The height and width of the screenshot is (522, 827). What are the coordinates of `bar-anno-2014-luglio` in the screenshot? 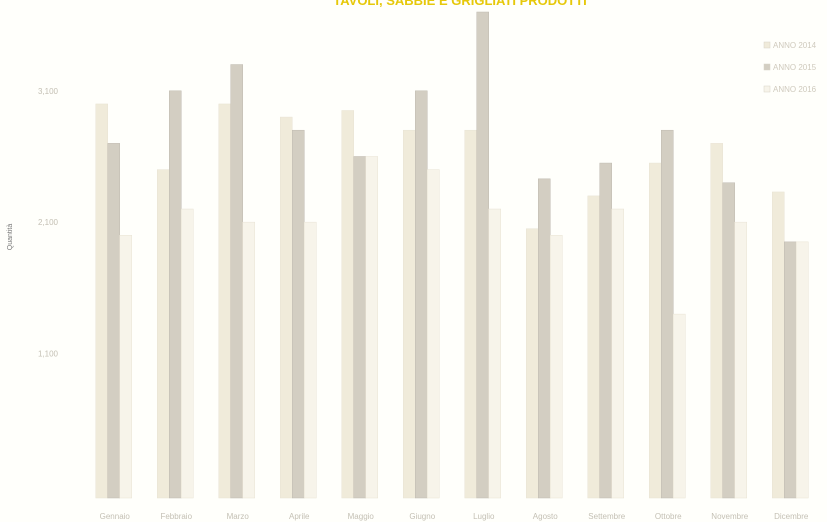 It's located at (470, 314).